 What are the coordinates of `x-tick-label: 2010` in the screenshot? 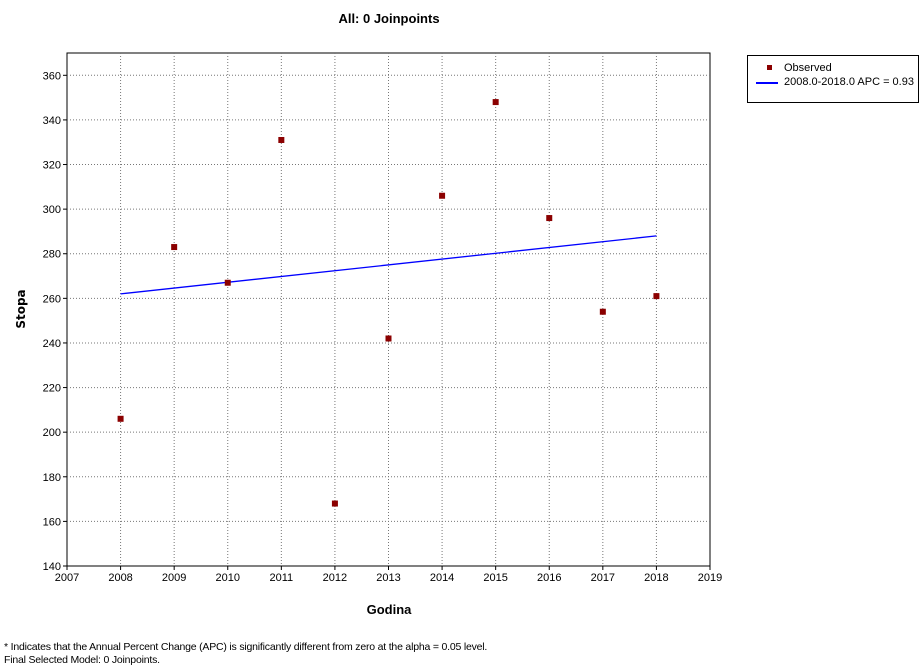 It's located at (228, 578).